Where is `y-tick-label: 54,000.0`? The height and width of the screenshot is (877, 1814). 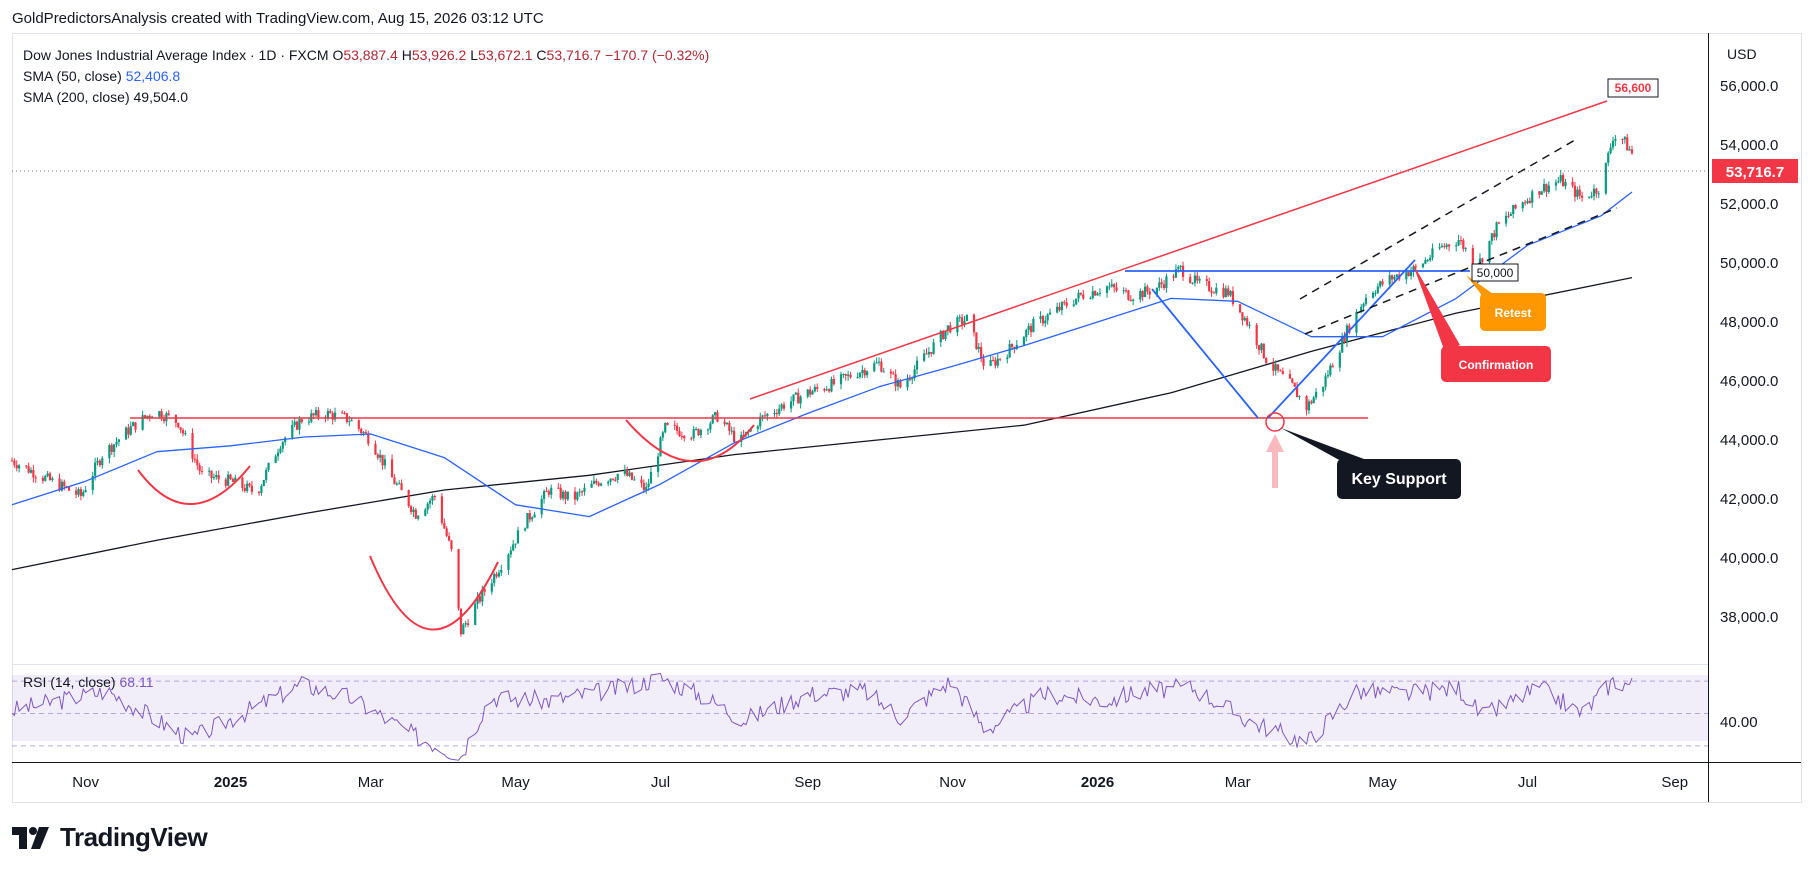
y-tick-label: 54,000.0 is located at coordinates (1749, 145).